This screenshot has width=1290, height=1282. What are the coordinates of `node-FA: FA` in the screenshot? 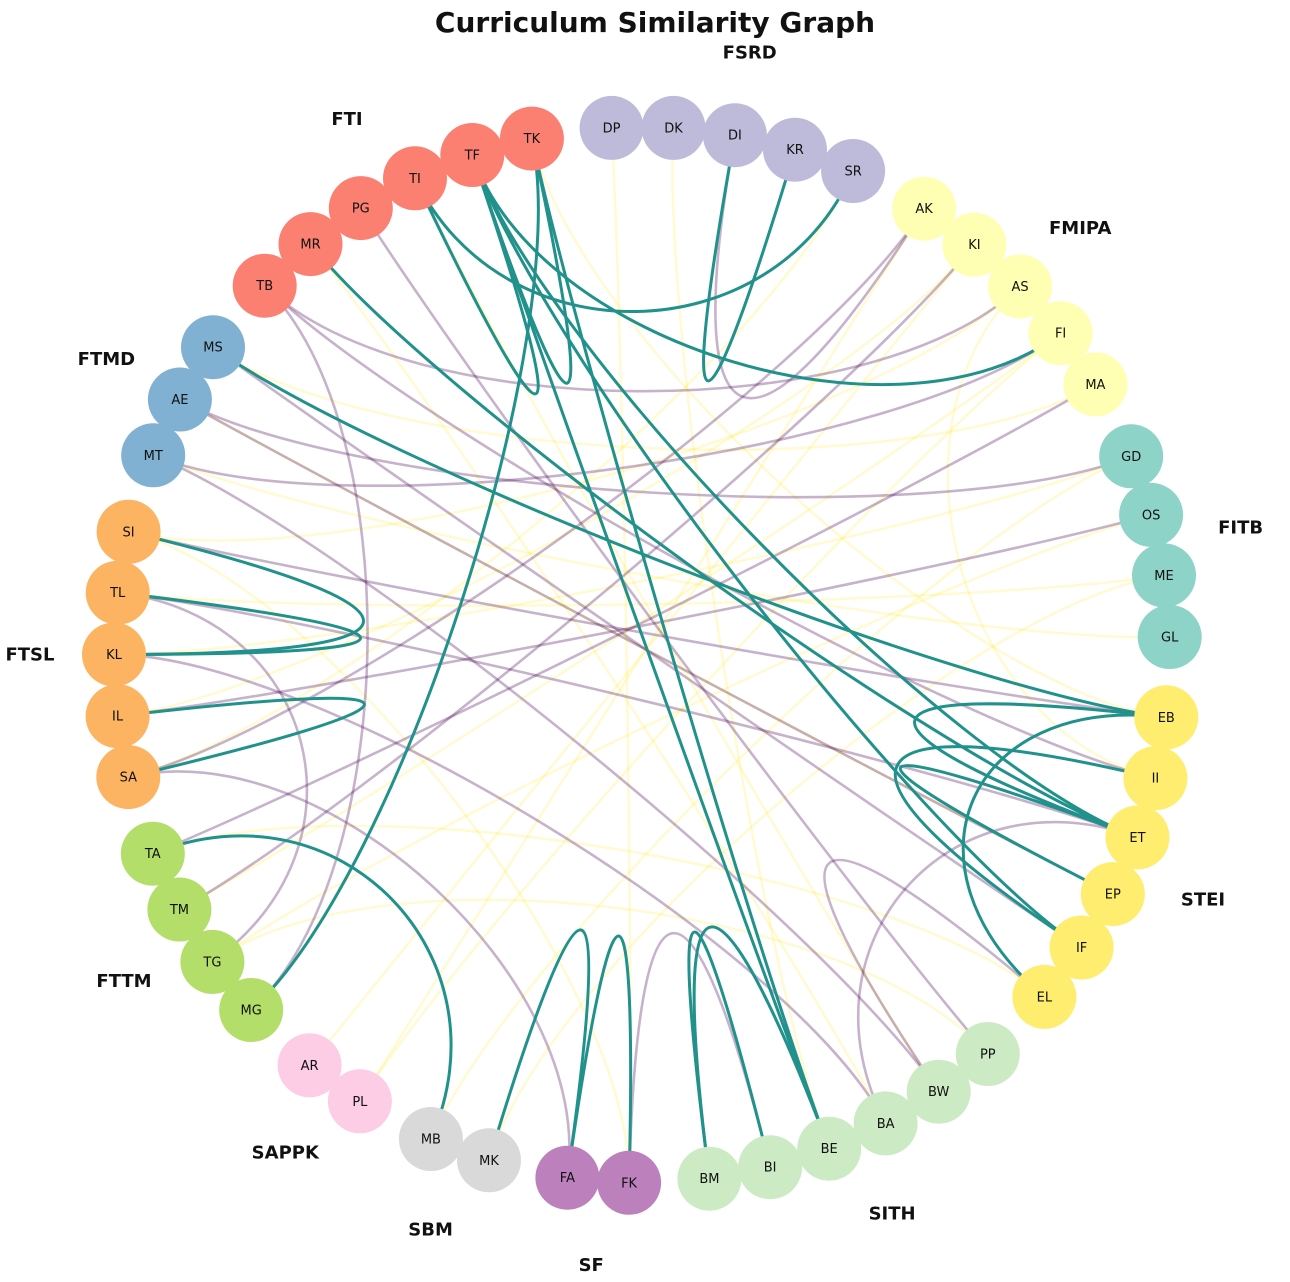 It's located at (567, 1177).